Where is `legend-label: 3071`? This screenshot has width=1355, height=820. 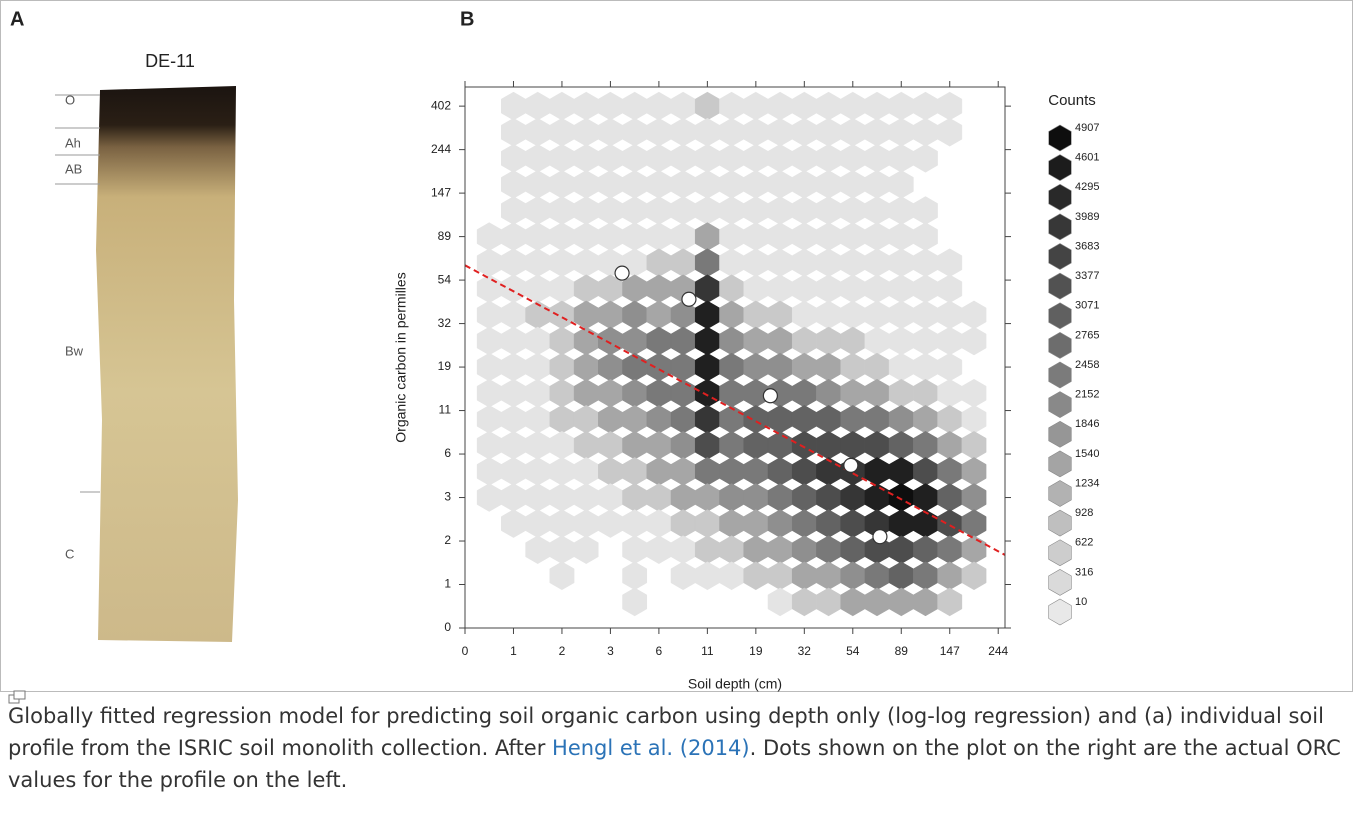
legend-label: 3071 is located at coordinates (1087, 306).